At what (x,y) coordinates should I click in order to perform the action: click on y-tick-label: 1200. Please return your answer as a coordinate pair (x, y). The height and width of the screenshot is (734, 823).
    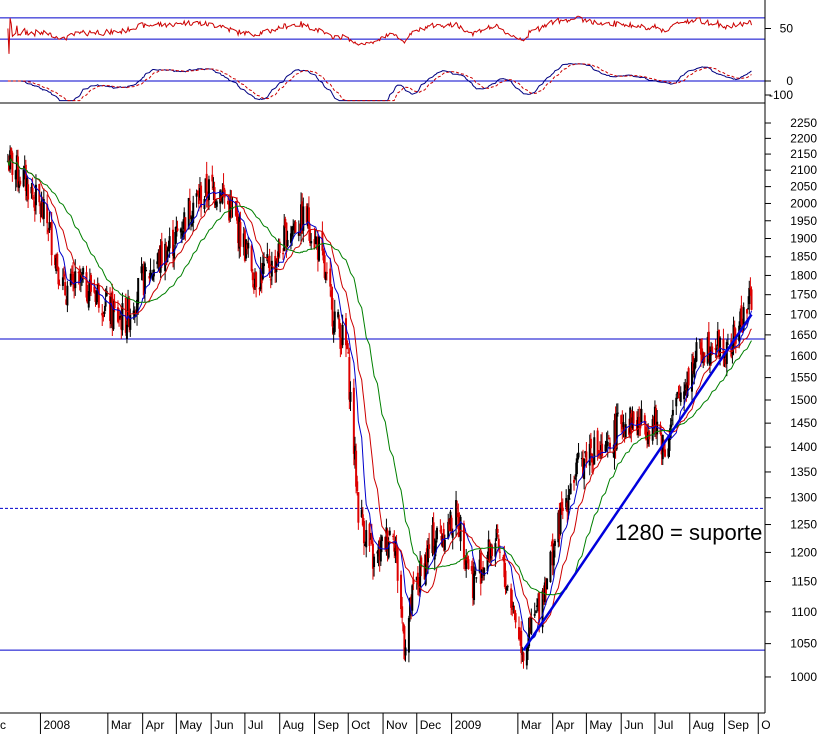
    Looking at the image, I should click on (803, 552).